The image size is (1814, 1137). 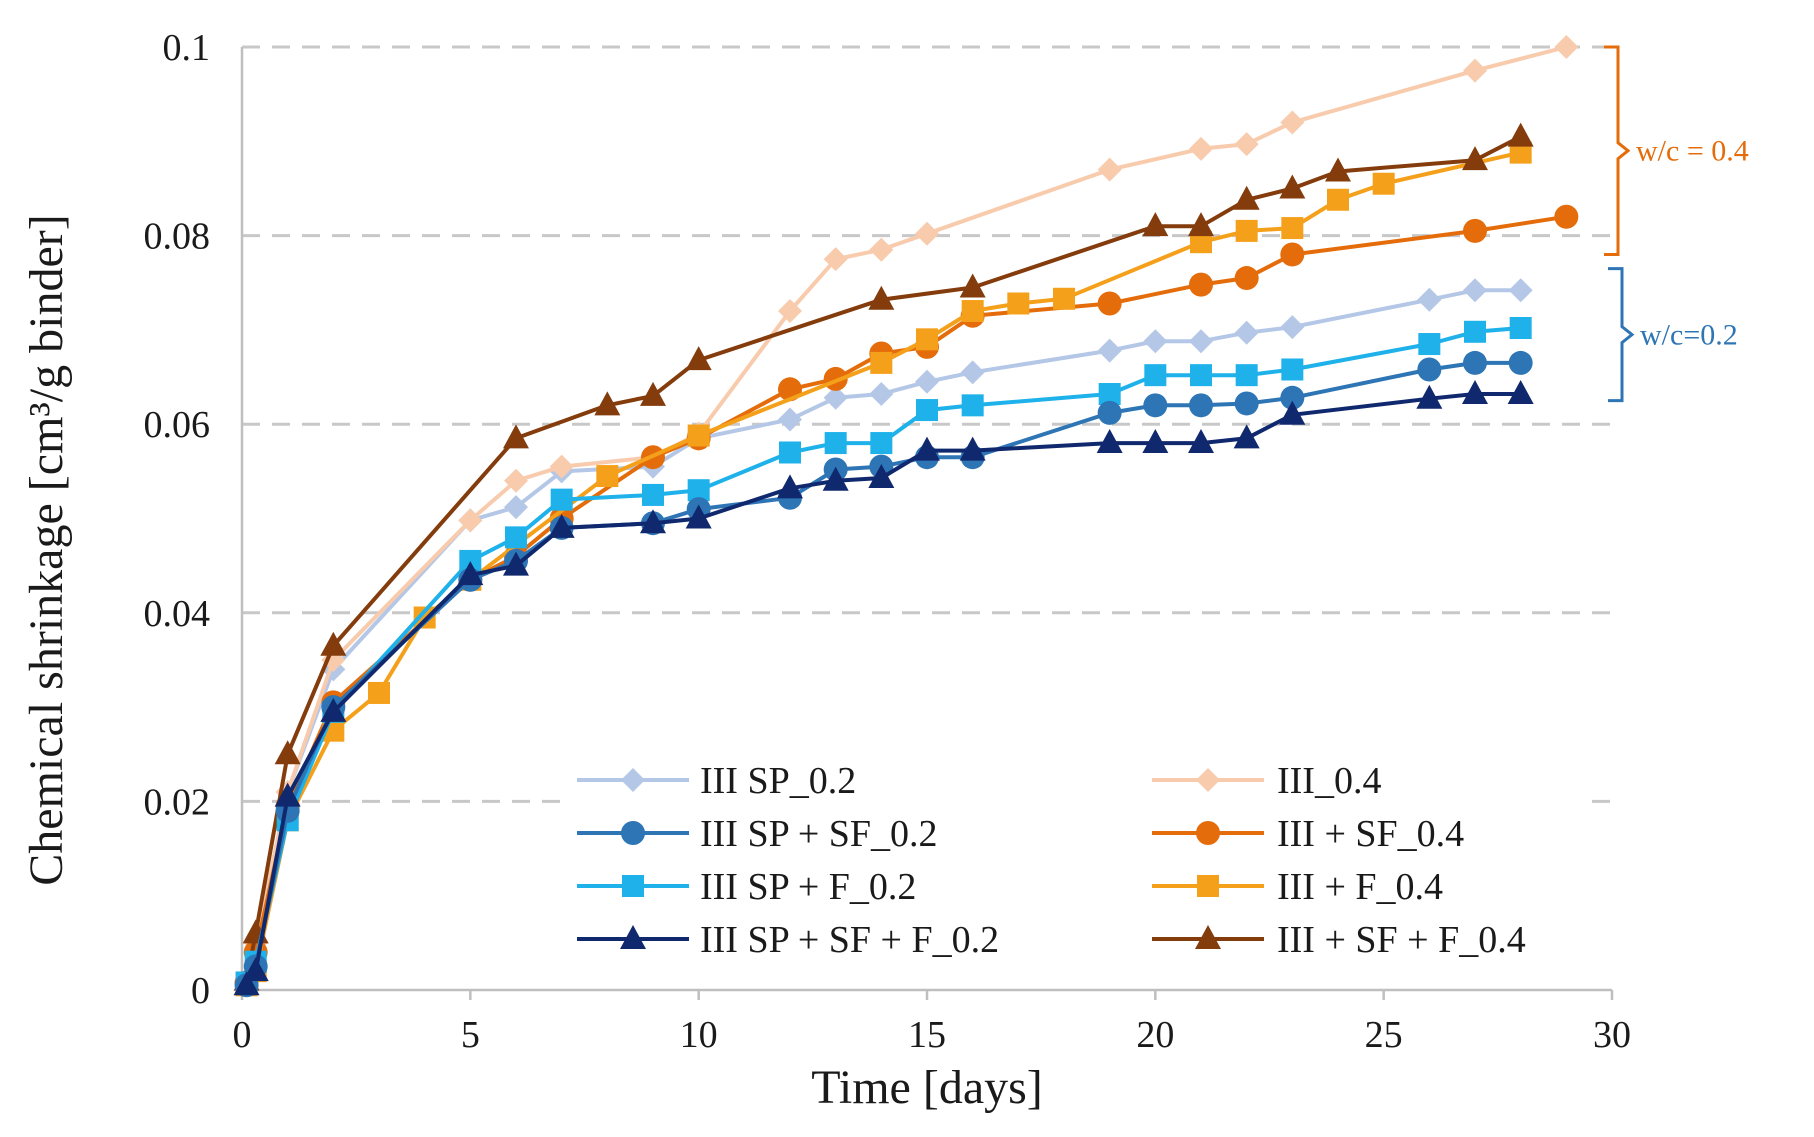 I want to click on y-axis-title: Chemical shrinkage [cm³/g binder], so click(x=46, y=550).